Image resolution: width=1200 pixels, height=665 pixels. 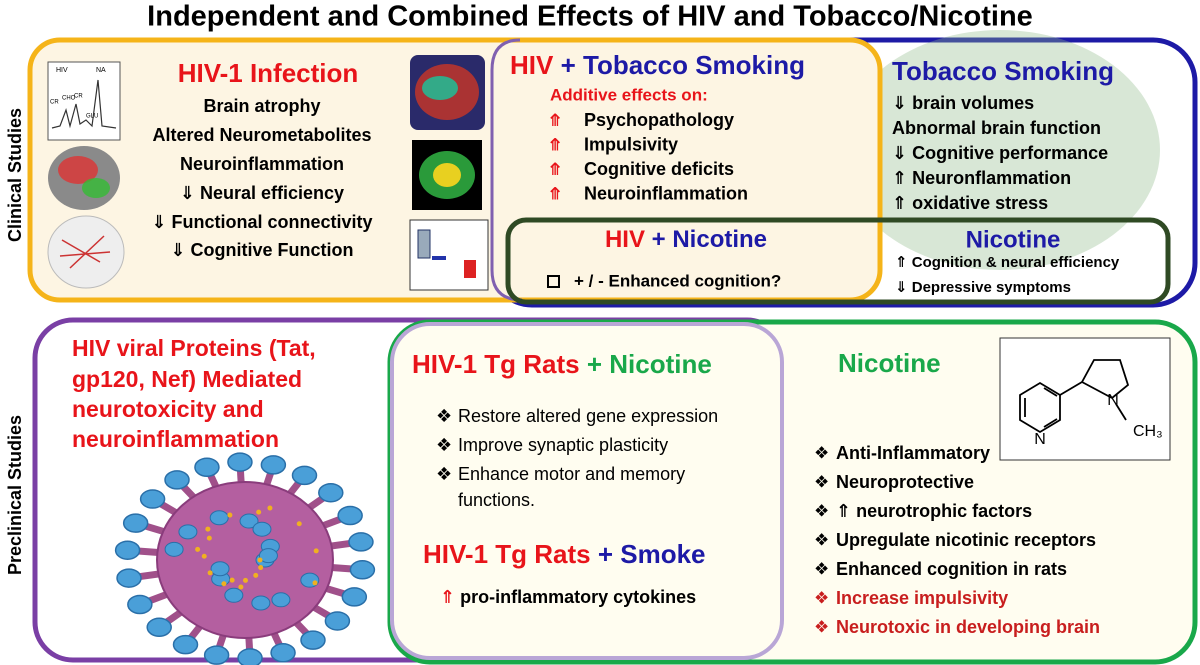 I want to click on item: ⇓ Depressive symptoms, so click(x=983, y=287).